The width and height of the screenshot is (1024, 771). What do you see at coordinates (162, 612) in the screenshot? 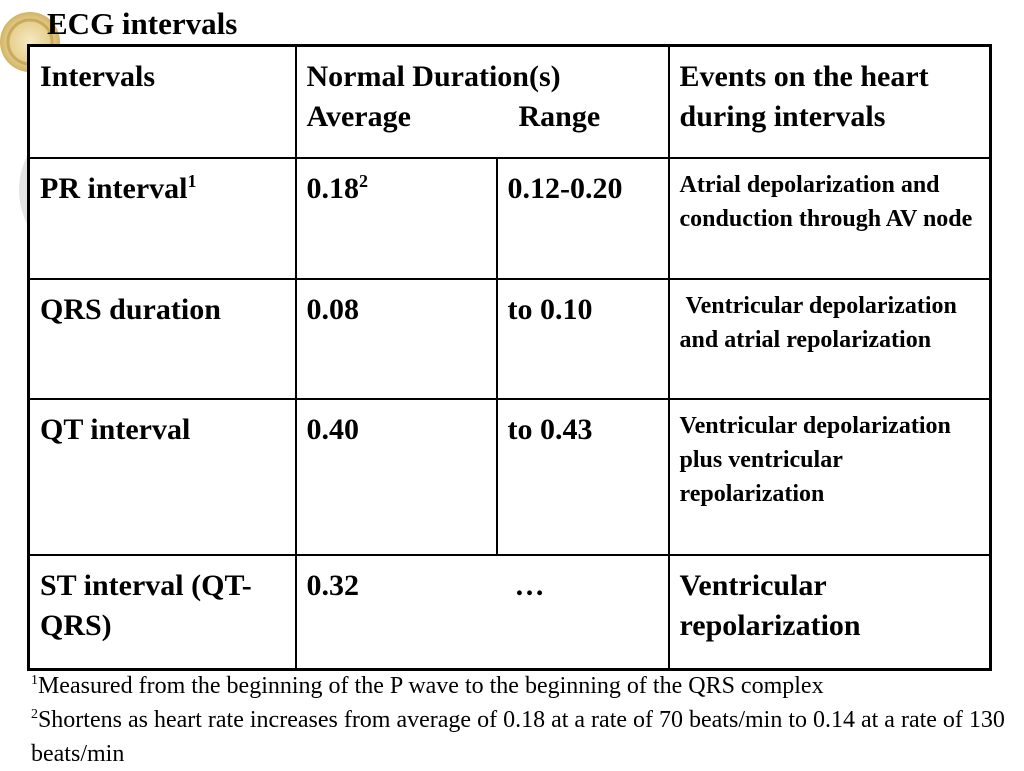
I see `cell-interval: ST interval (QT-QRS)` at bounding box center [162, 612].